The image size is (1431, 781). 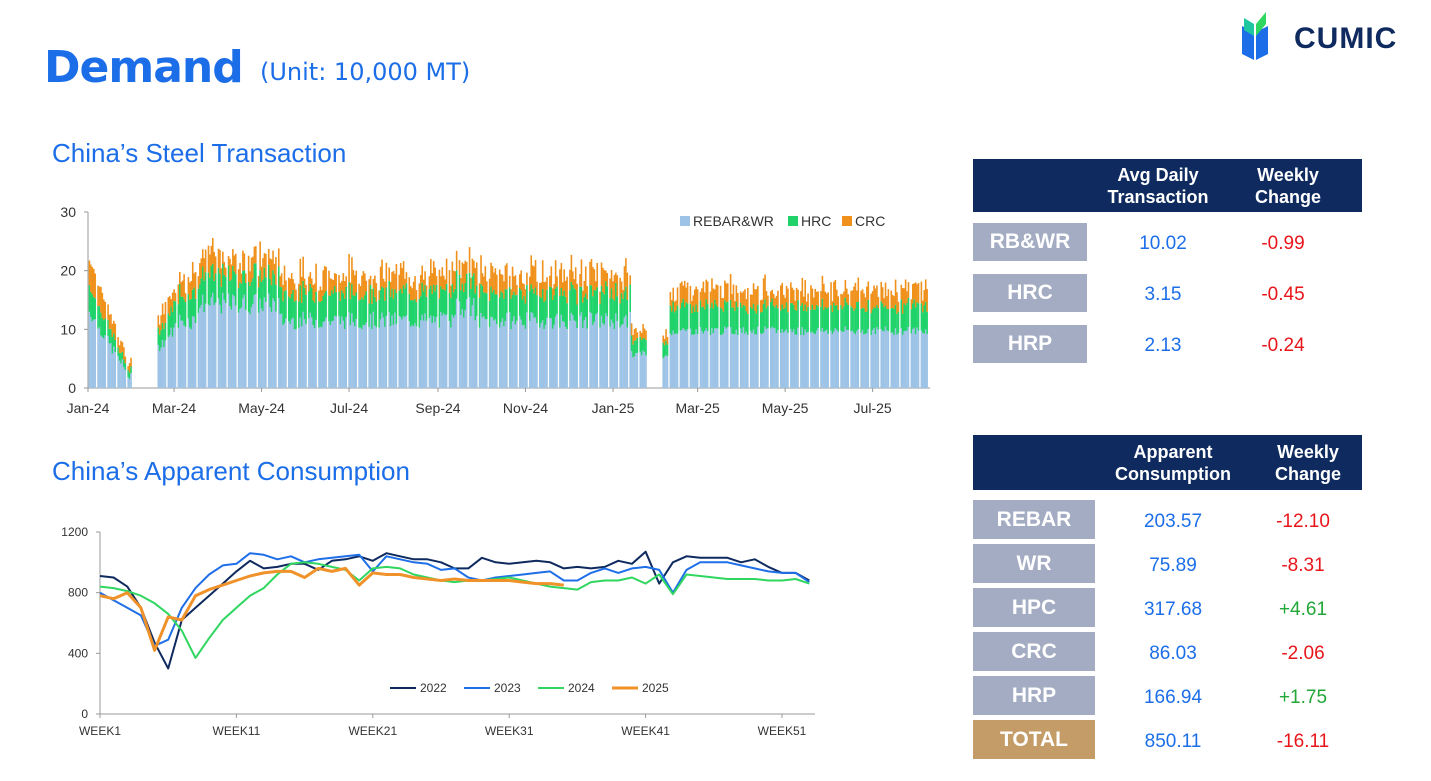 What do you see at coordinates (1030, 242) in the screenshot?
I see `row-label: RB&WR` at bounding box center [1030, 242].